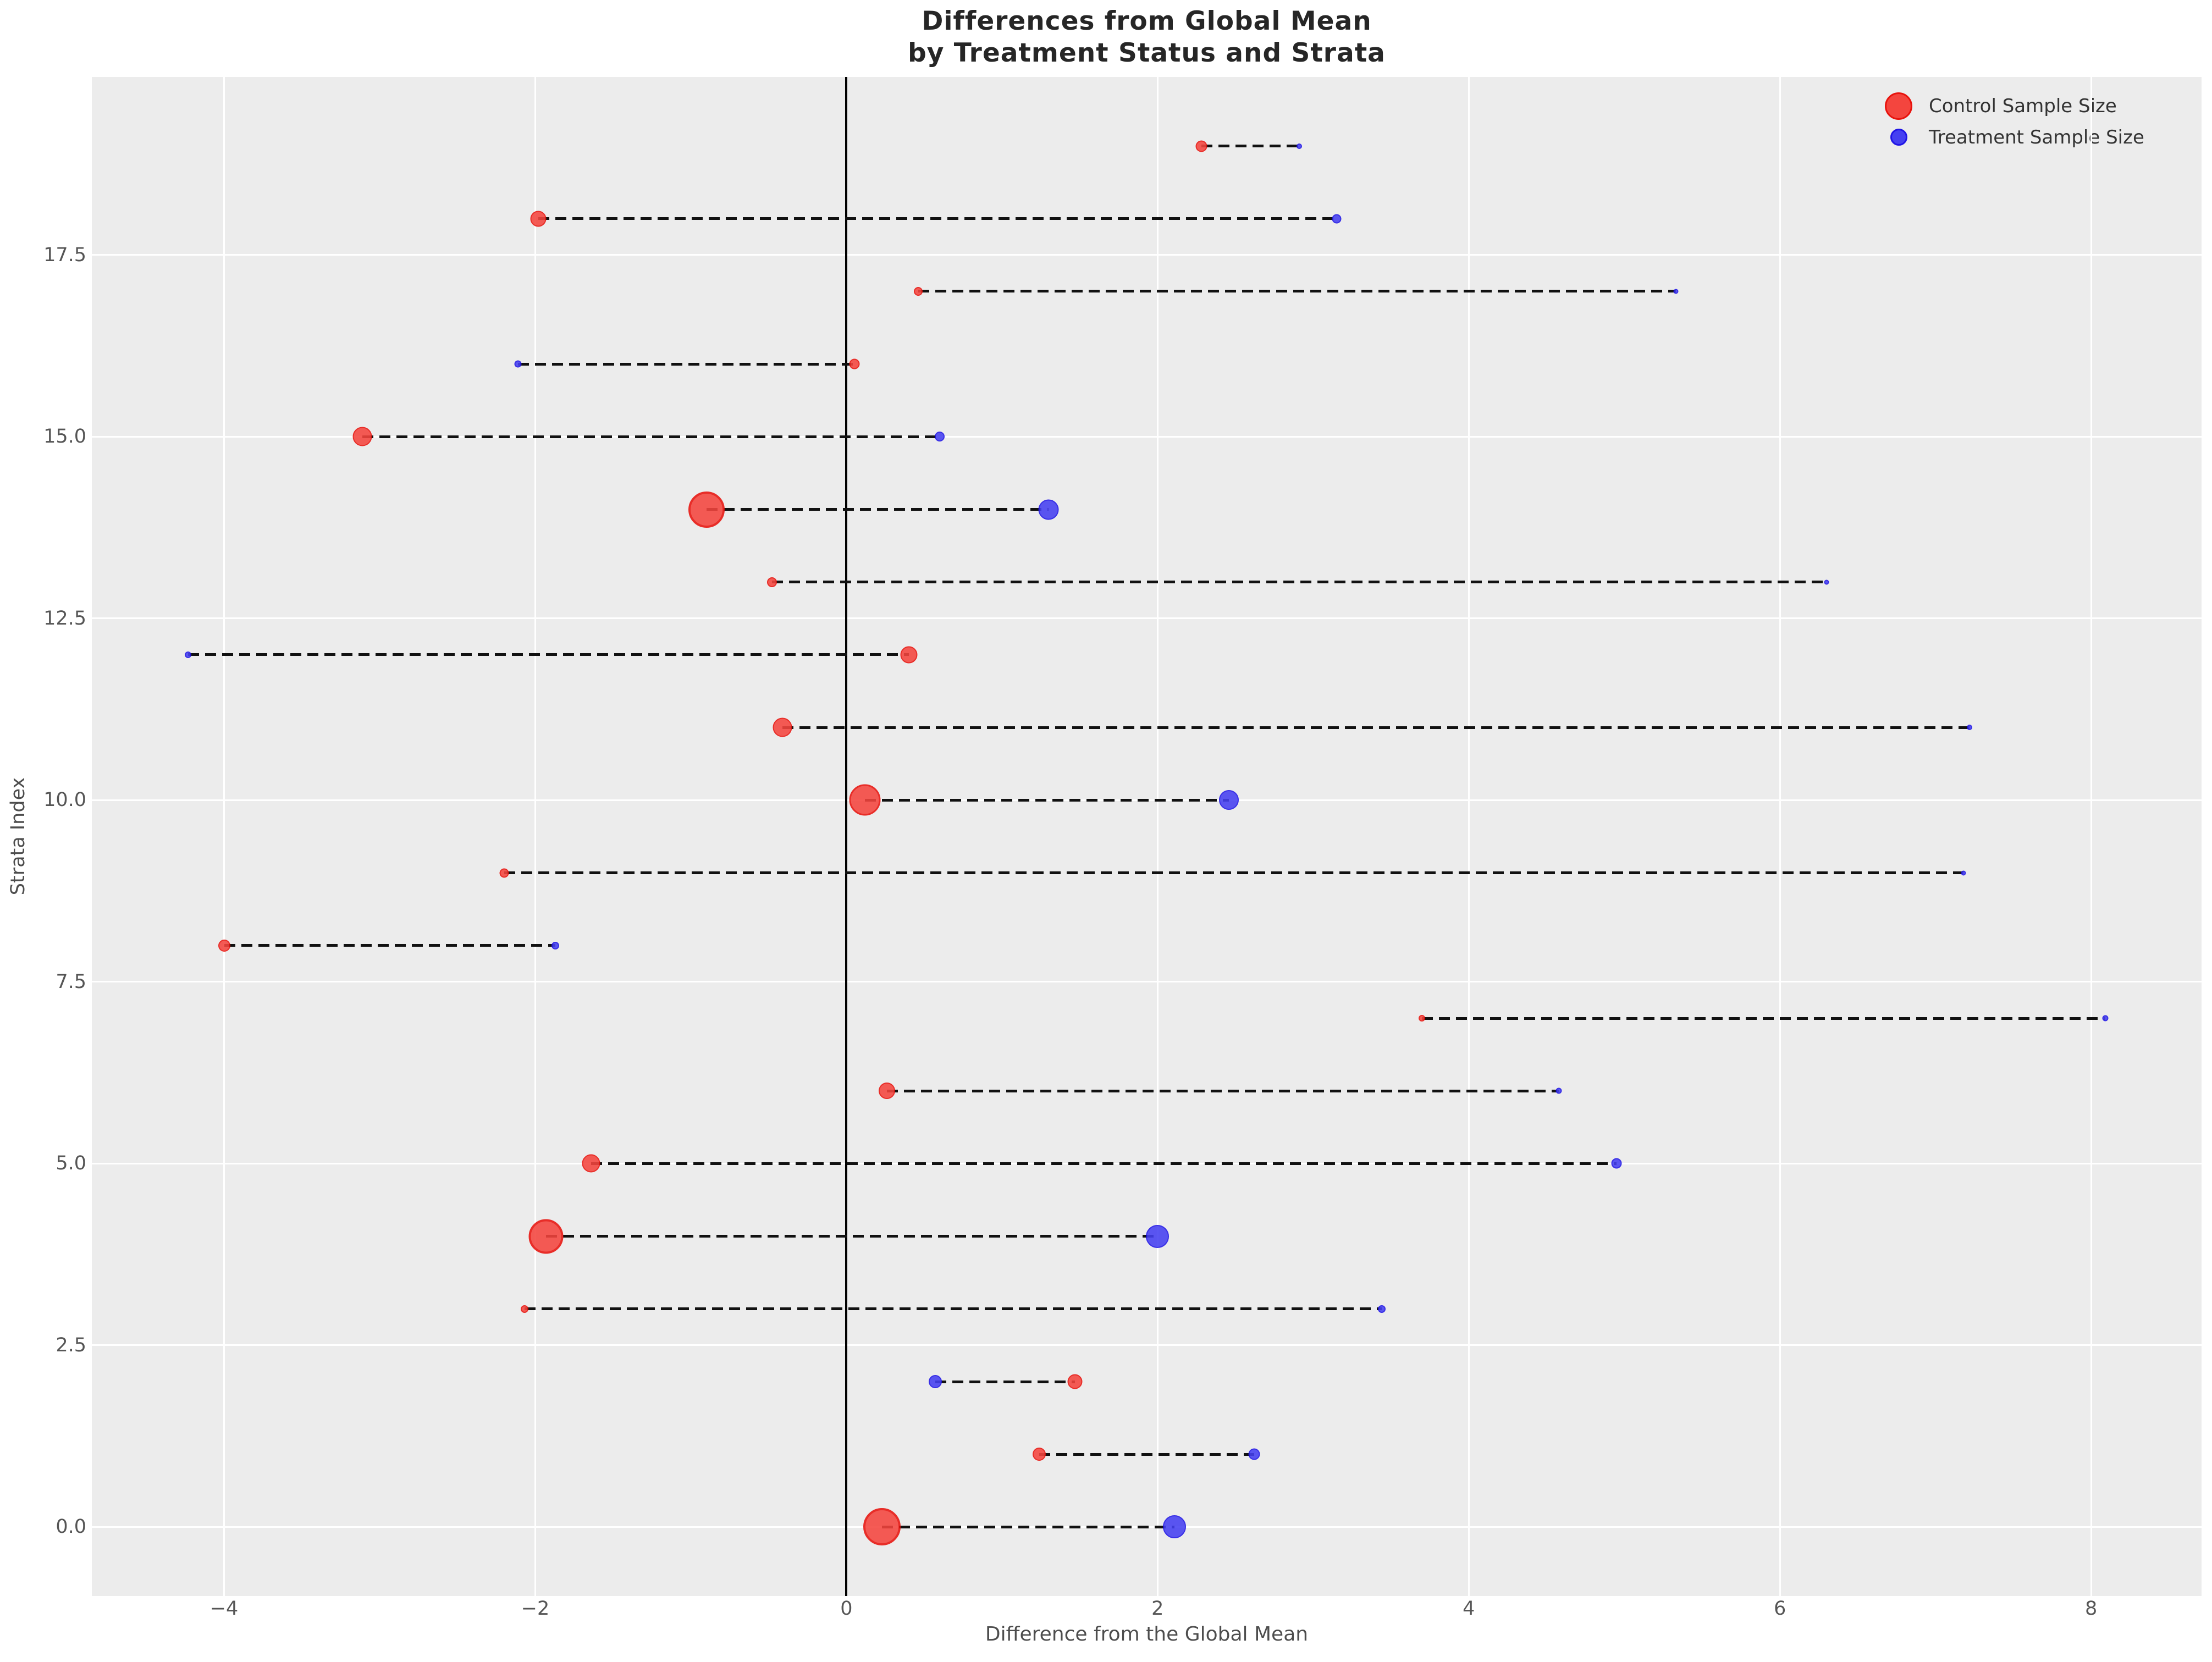 The height and width of the screenshot is (1662, 2212). Describe the element at coordinates (1147, 53) in the screenshot. I see `chart-title-line2: by Treatment Status and Strata` at that location.